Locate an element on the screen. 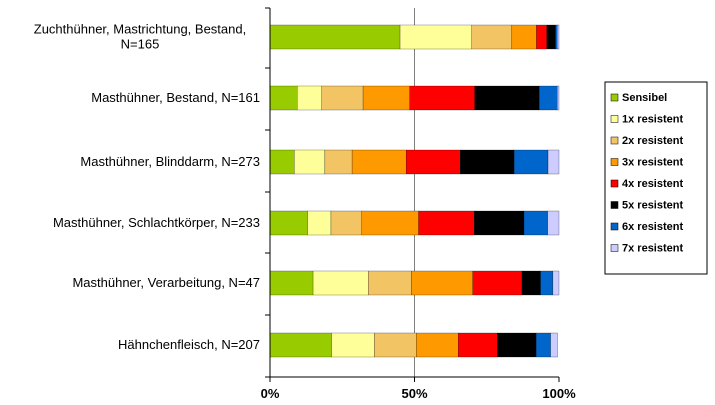  legend-label: 1x resistent is located at coordinates (652, 120).